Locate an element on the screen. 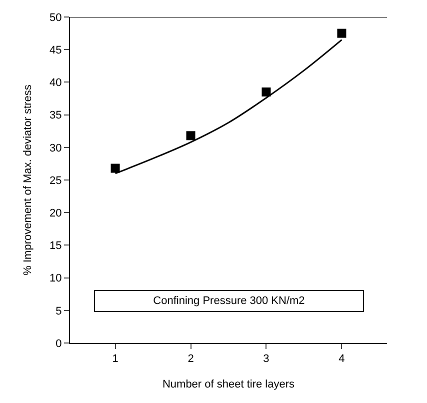 Image resolution: width=427 pixels, height=403 pixels. x-tick-label: 3 is located at coordinates (266, 359).